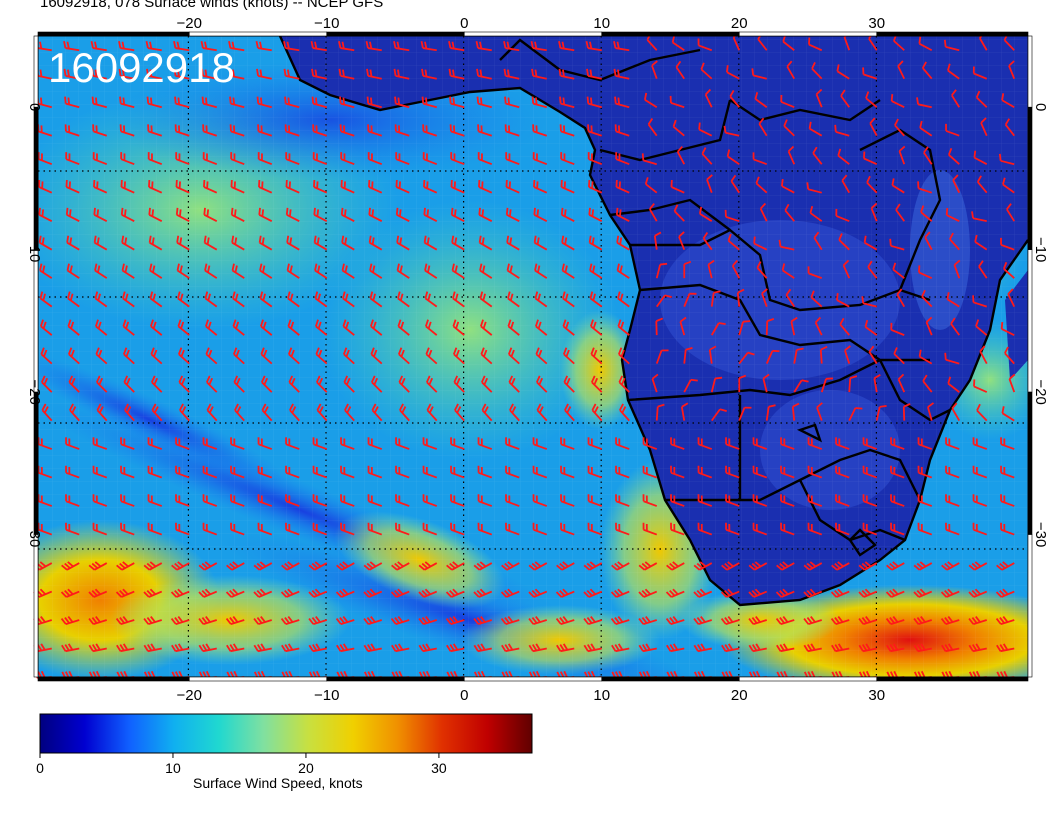  What do you see at coordinates (439, 768) in the screenshot?
I see `colorbar-tick-label: 30` at bounding box center [439, 768].